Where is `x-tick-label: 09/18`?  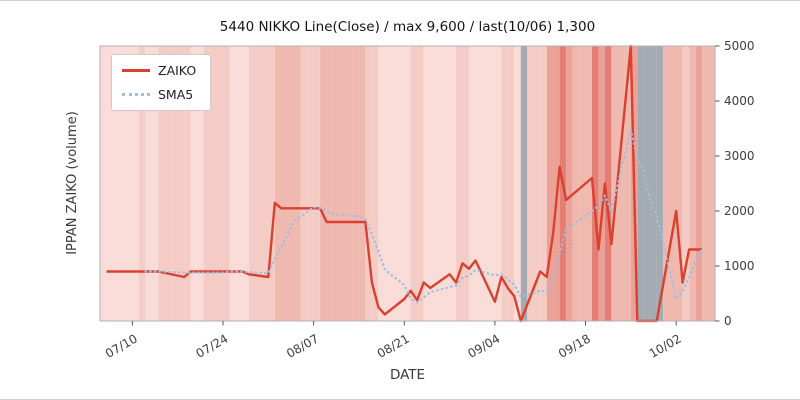 x-tick-label: 09/18 is located at coordinates (574, 345).